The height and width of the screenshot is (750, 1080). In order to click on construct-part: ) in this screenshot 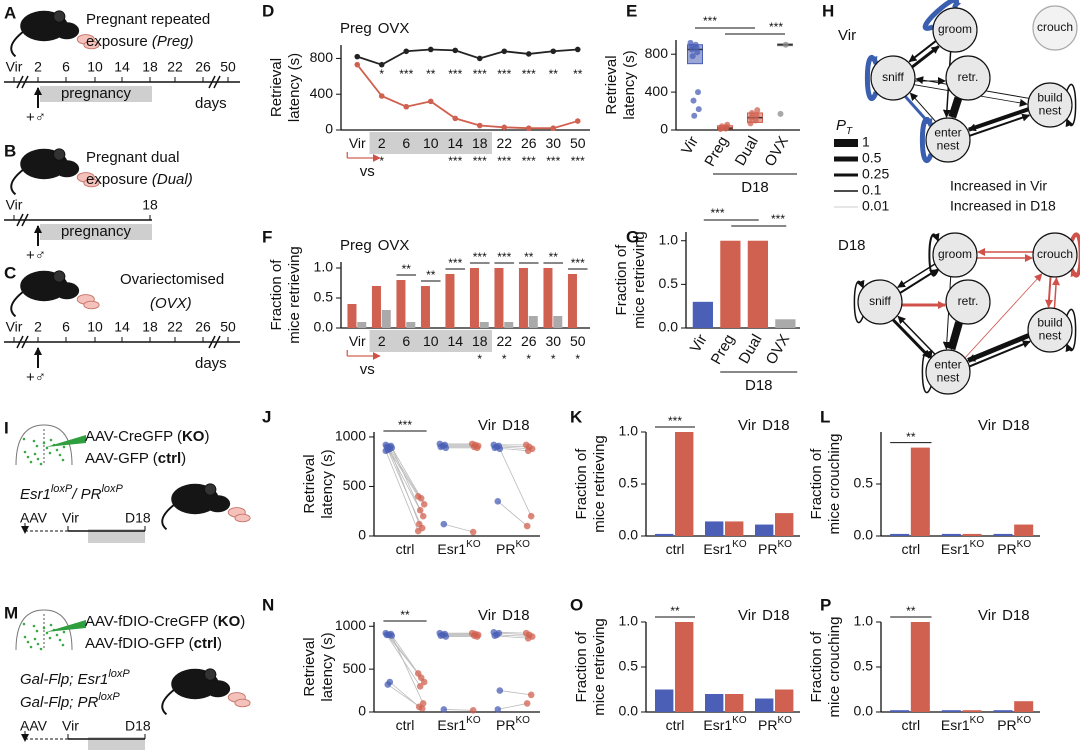, I will do `click(242, 621)`.